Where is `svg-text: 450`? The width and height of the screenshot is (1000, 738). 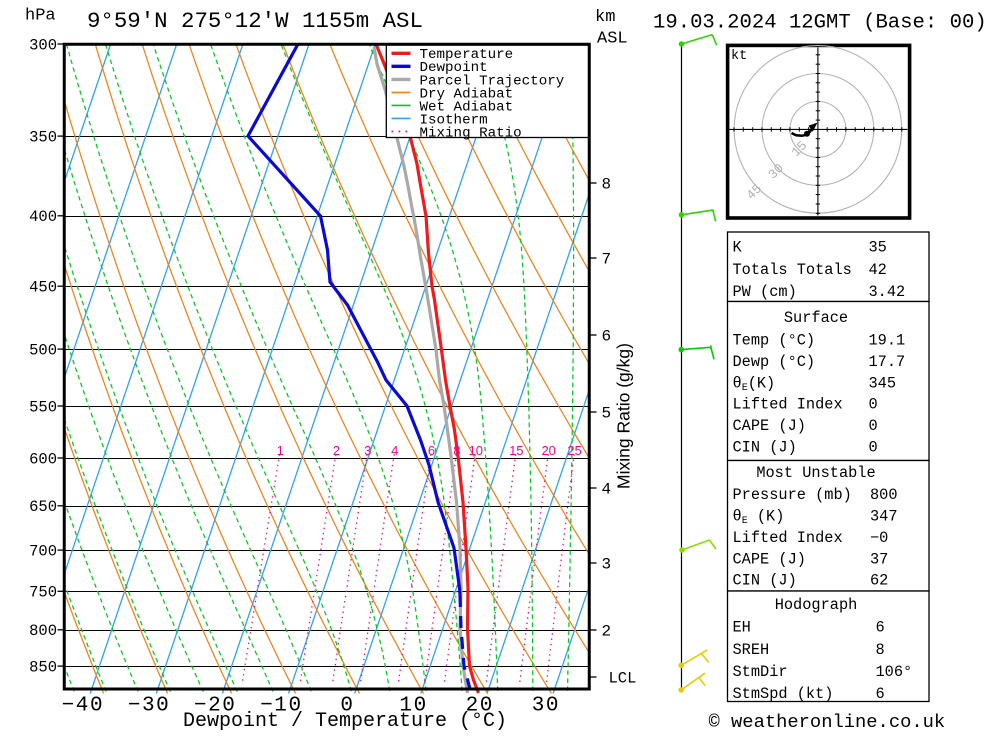
svg-text: 450 is located at coordinates (43, 288).